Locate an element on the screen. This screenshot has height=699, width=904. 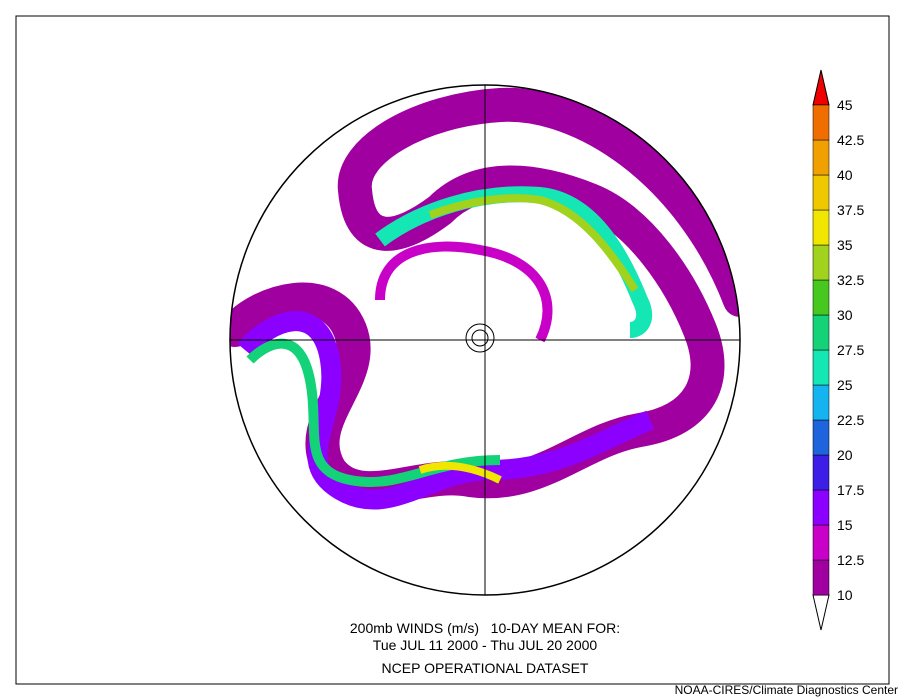
colorbar-label: 17.5 is located at coordinates (850, 490).